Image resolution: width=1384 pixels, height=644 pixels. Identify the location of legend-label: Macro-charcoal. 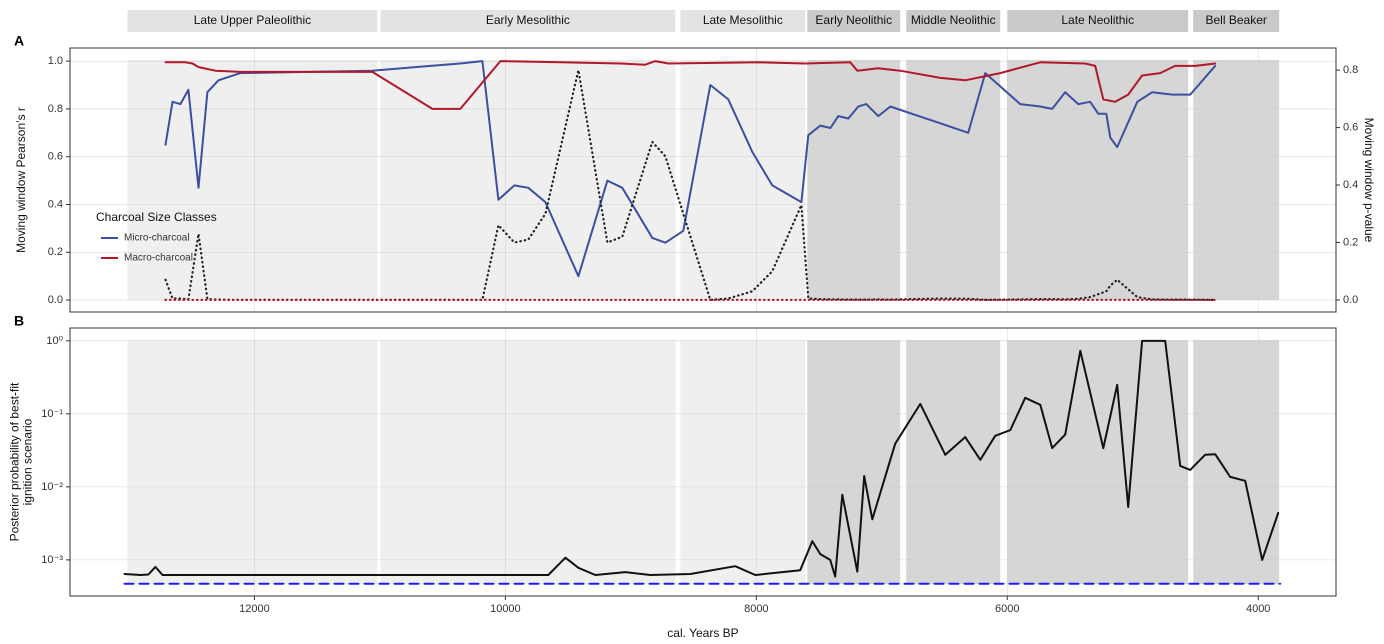
(158, 258).